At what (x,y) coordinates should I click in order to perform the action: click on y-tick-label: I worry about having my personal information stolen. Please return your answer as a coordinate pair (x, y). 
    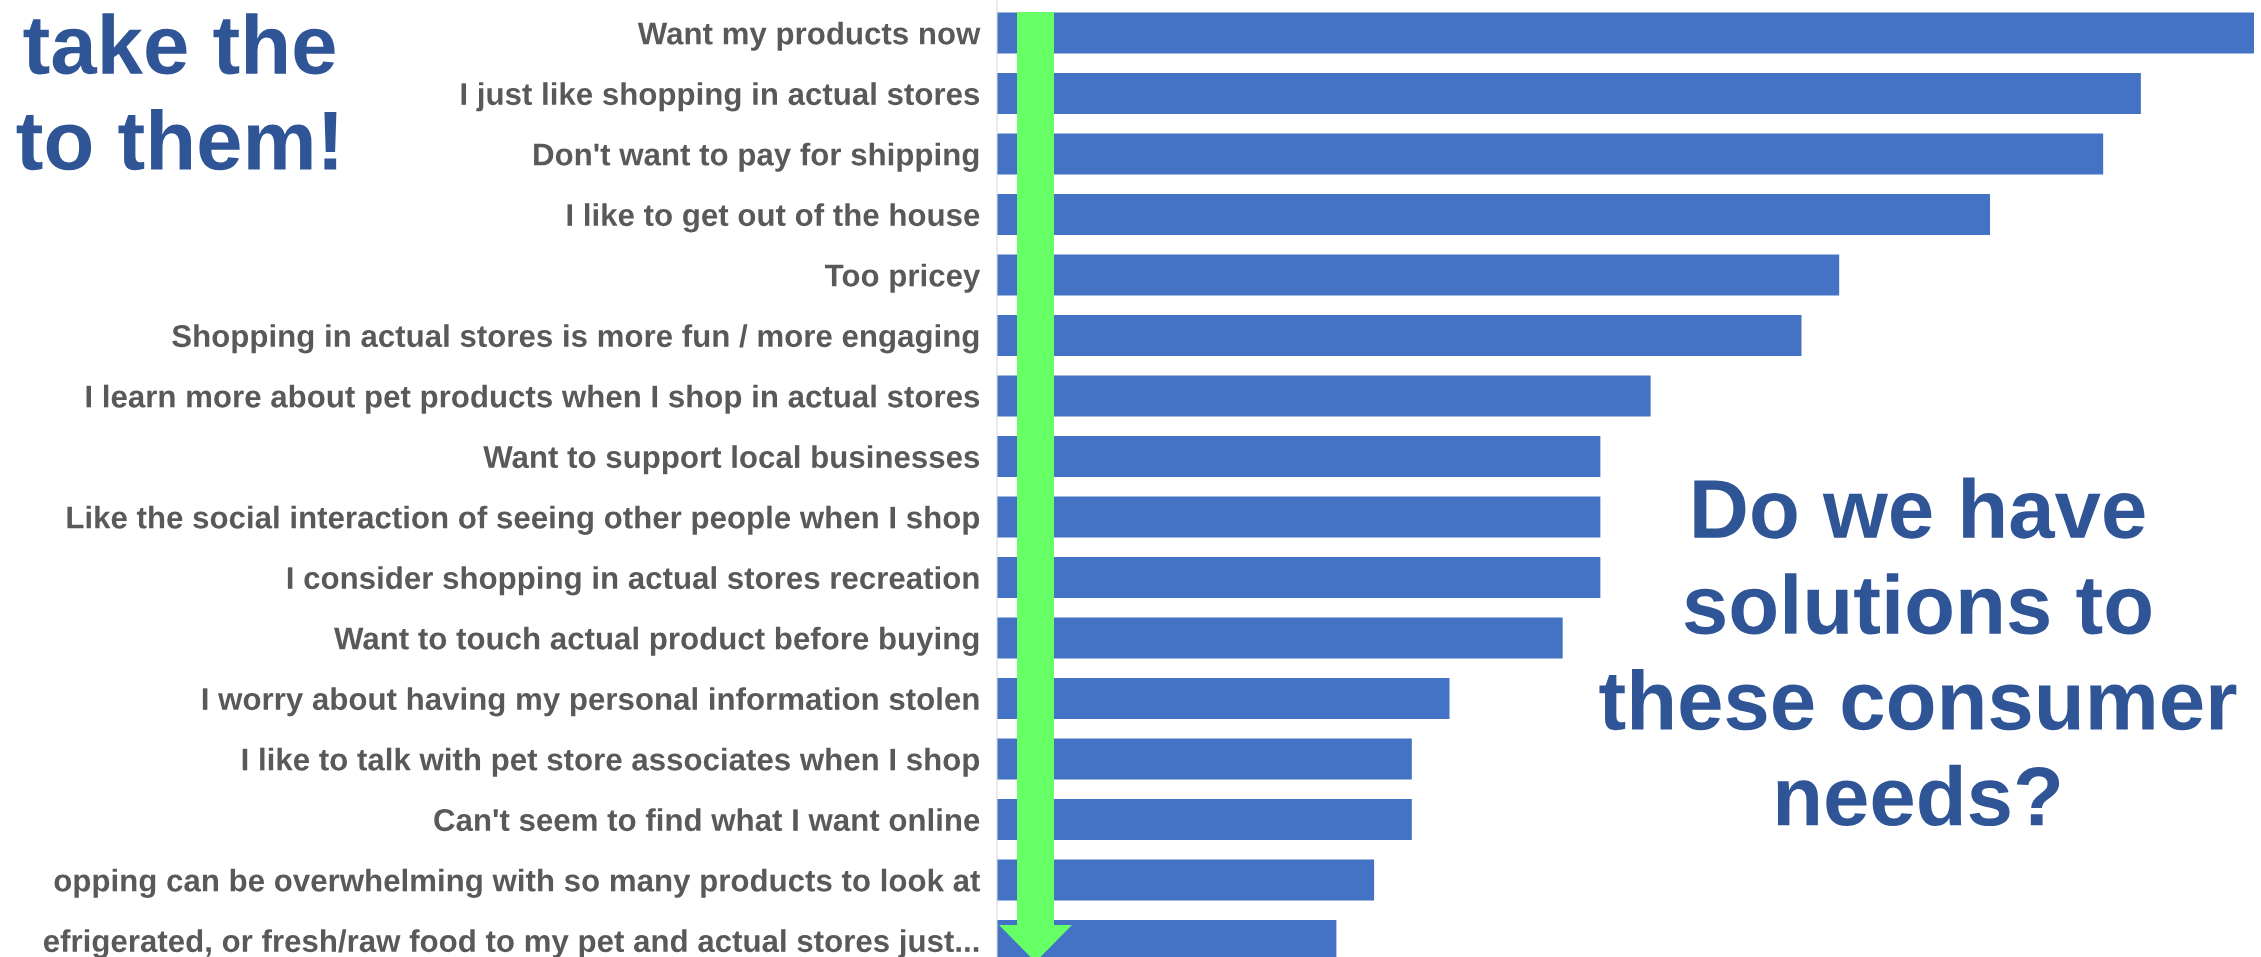
    Looking at the image, I should click on (590, 702).